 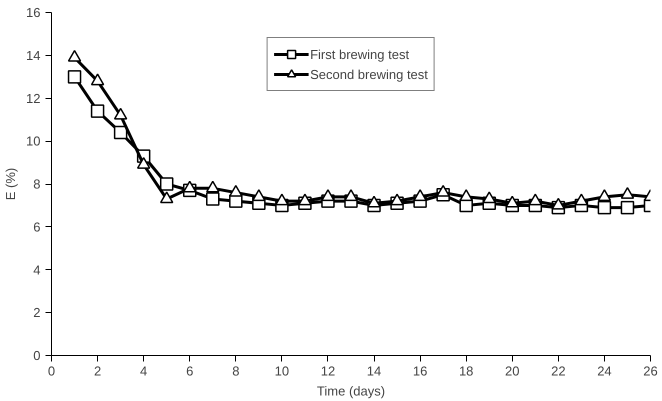 What do you see at coordinates (512, 371) in the screenshot?
I see `x-tick-label: 20` at bounding box center [512, 371].